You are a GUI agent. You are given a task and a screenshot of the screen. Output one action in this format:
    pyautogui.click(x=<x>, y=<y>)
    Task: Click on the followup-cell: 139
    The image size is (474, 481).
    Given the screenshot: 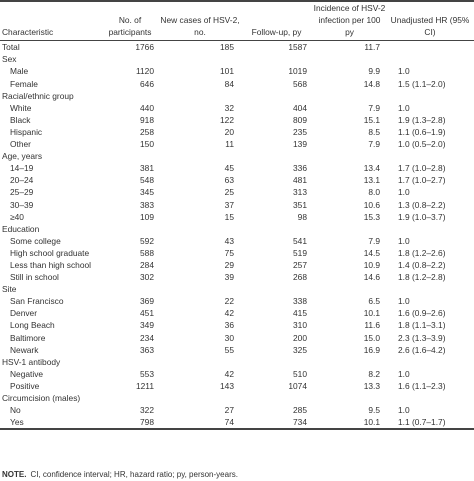 What is the action you would take?
    pyautogui.click(x=300, y=144)
    